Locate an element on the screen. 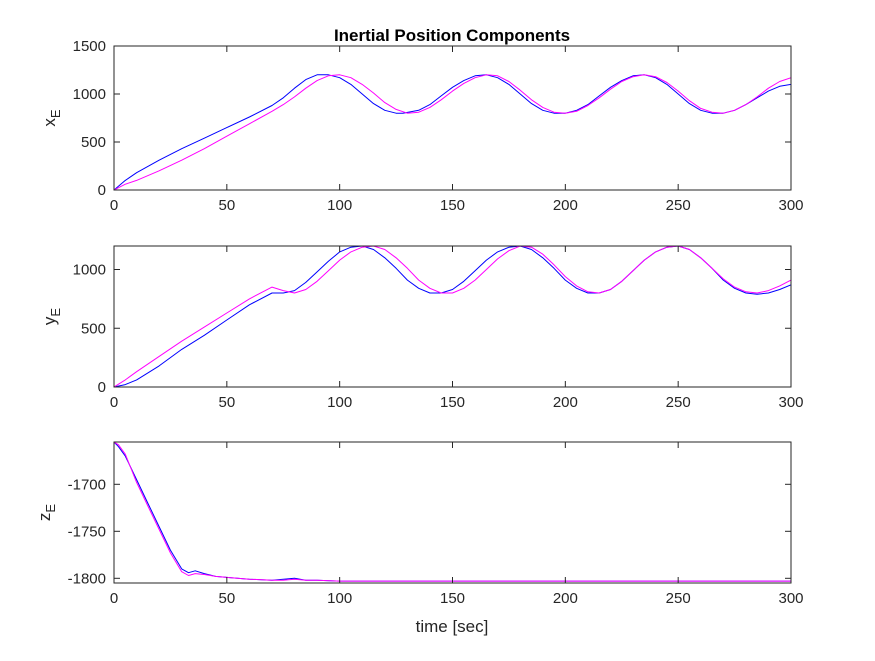 The image size is (875, 661). y-axis-title: zE is located at coordinates (46, 513).